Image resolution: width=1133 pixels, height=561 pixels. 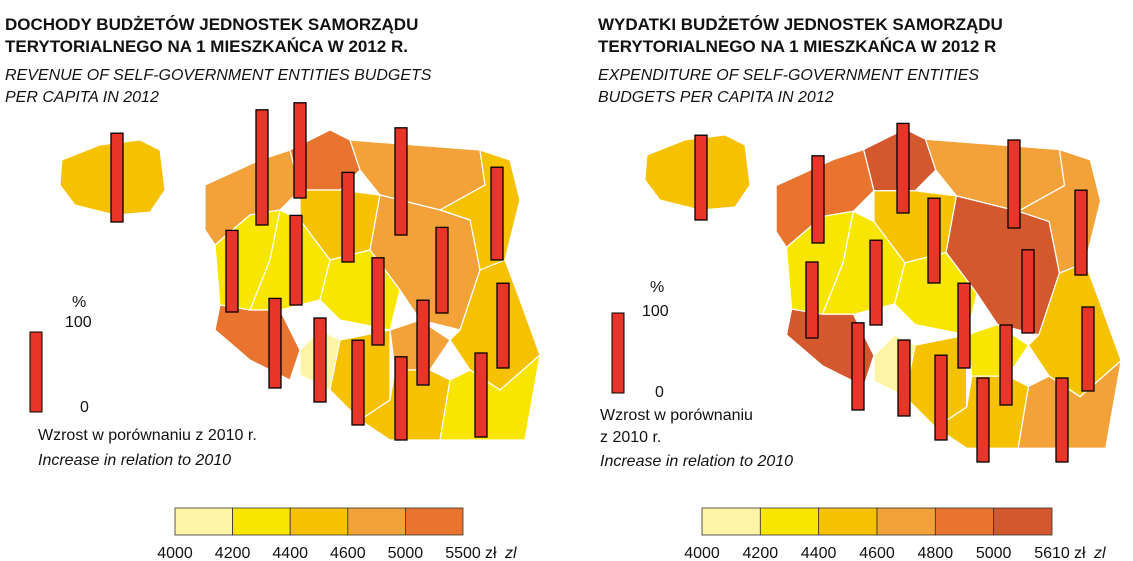 I want to click on scale-break: 5610, so click(x=1052, y=553).